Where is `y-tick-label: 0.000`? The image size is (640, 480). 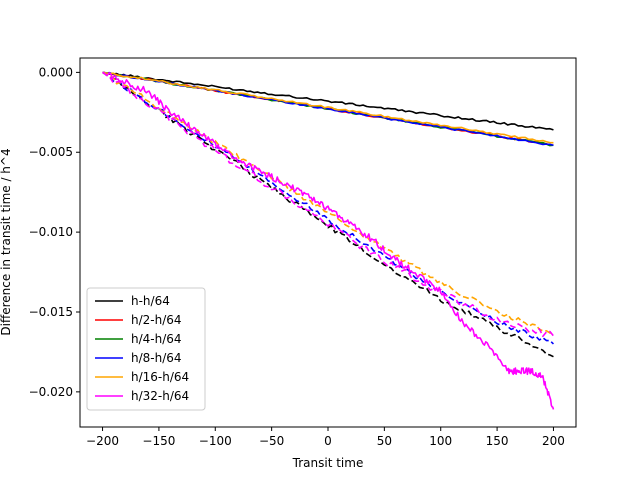 y-tick-label: 0.000 is located at coordinates (56, 72).